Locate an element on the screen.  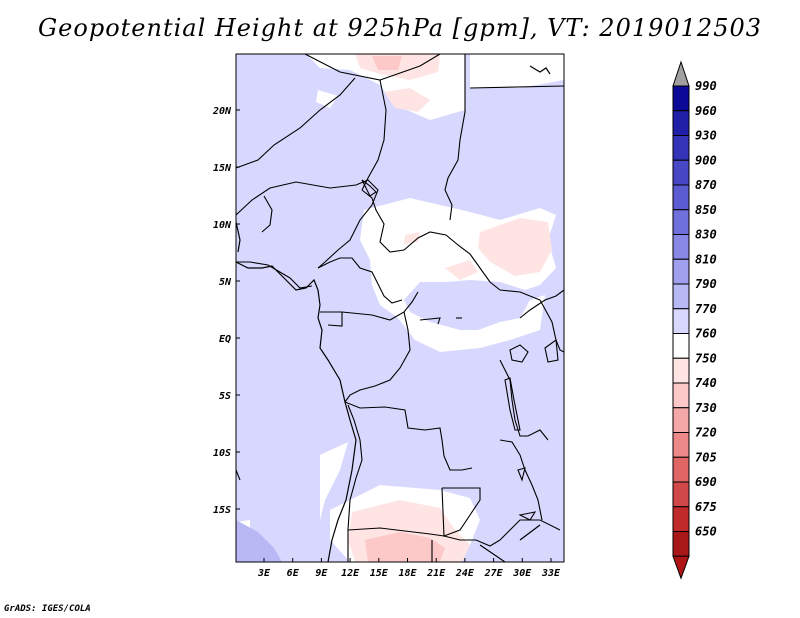
lat-tick-label: 10S is located at coordinates (222, 453).